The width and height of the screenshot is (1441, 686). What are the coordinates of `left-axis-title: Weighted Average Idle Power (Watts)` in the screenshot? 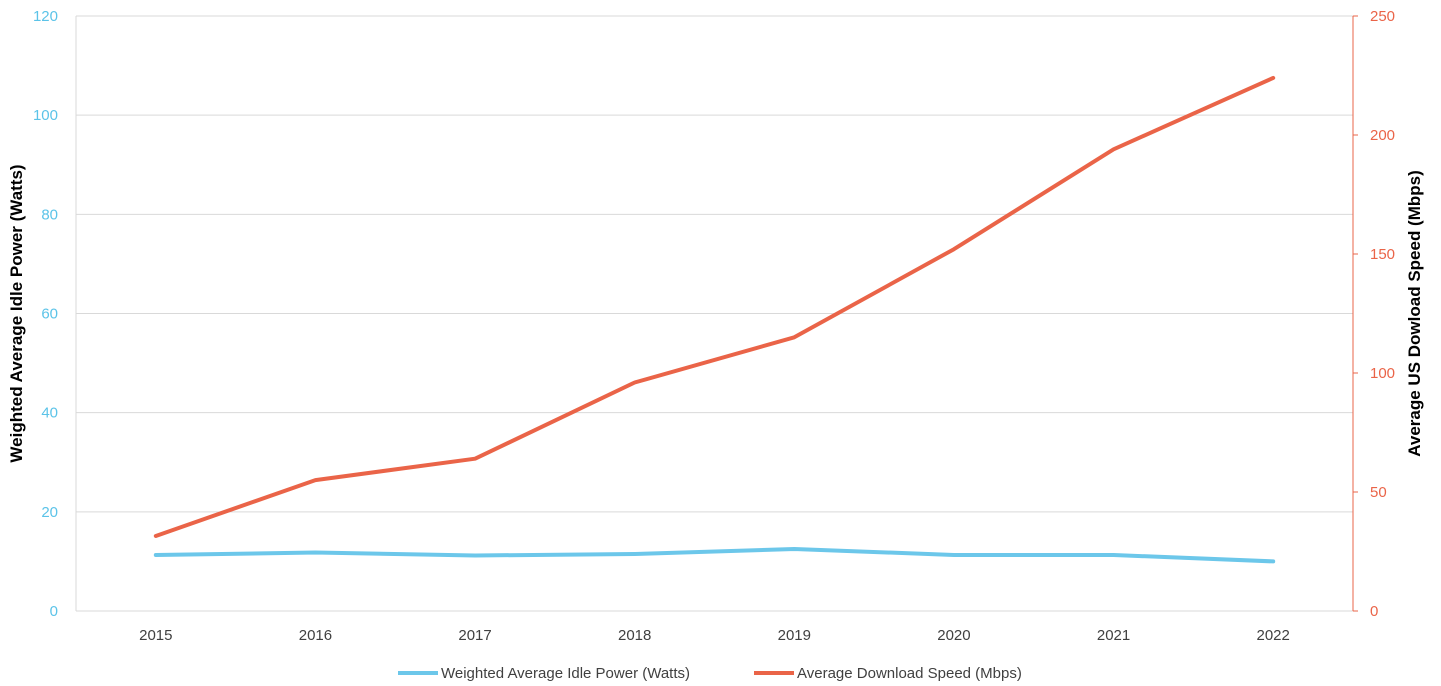 It's located at (16, 313).